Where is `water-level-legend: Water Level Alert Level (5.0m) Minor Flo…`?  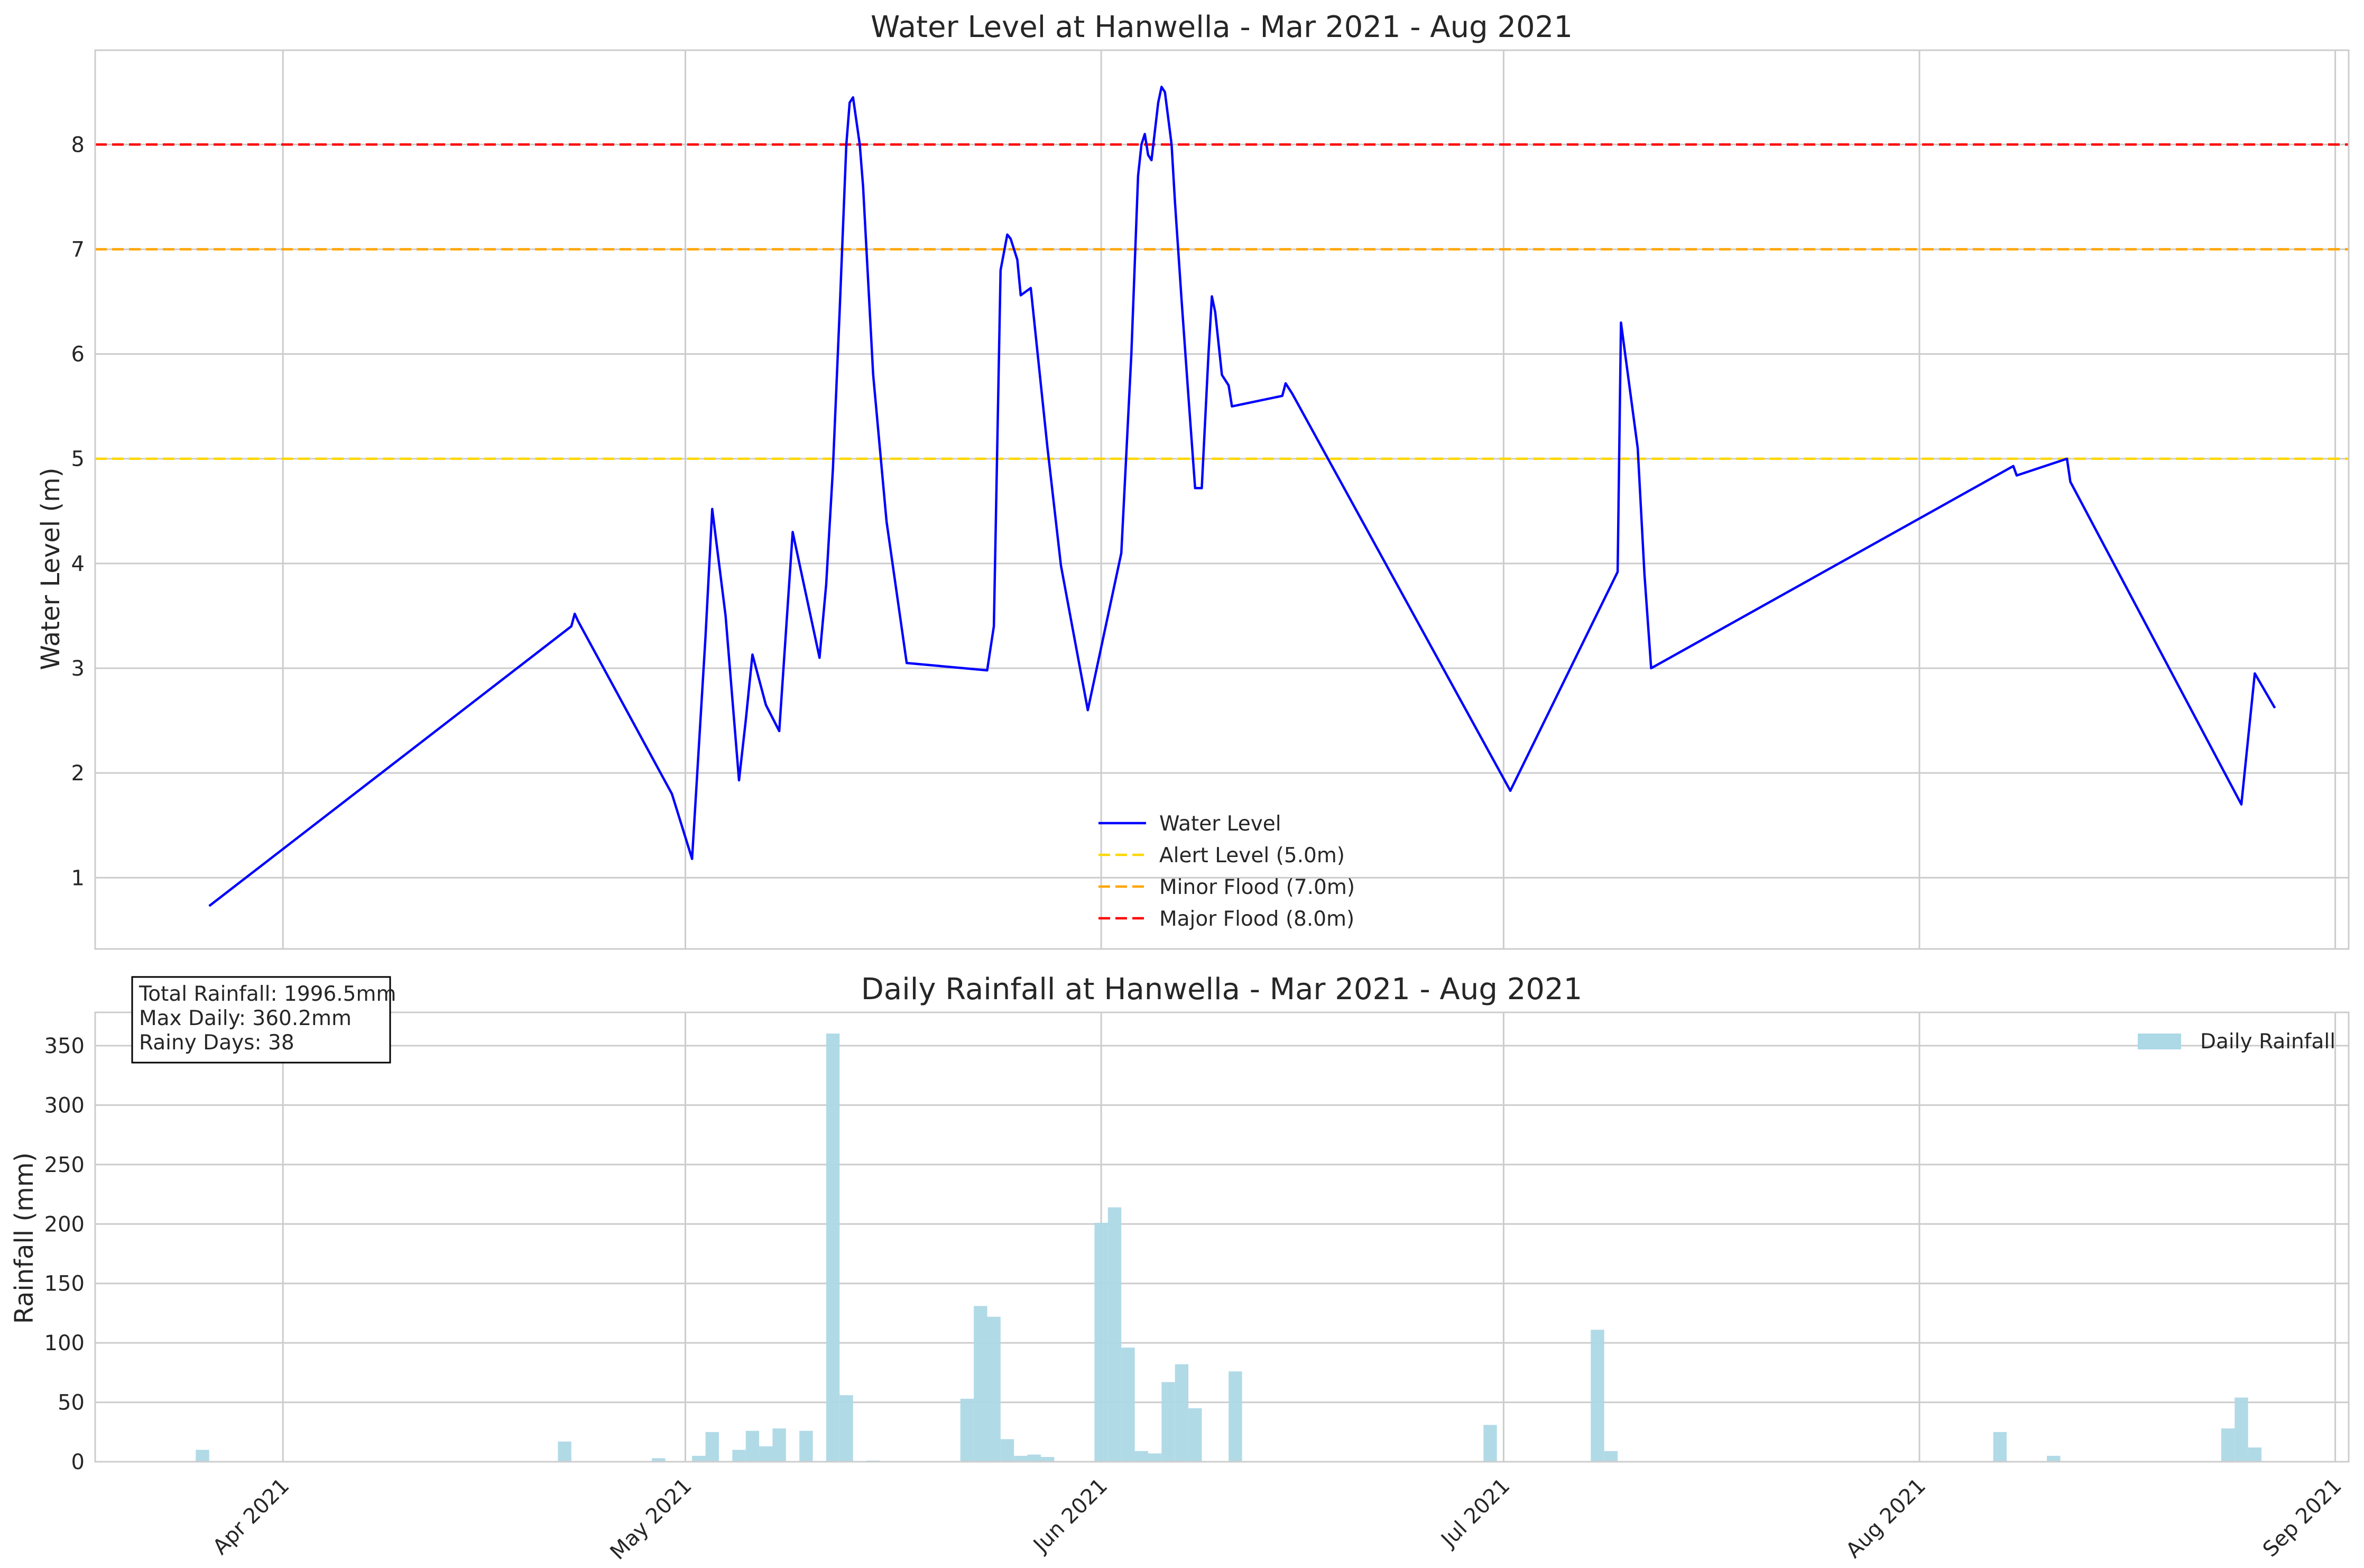
water-level-legend: Water Level Alert Level (5.0m) Minor Flo… is located at coordinates (1226, 871).